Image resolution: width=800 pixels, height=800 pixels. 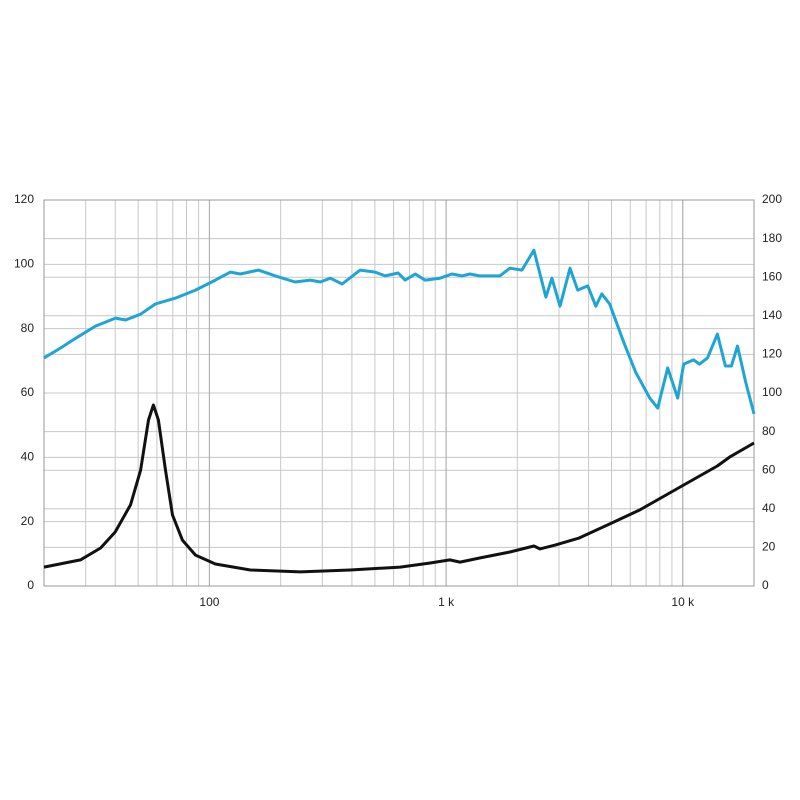 I want to click on y-tick-label: 120, so click(x=24, y=199).